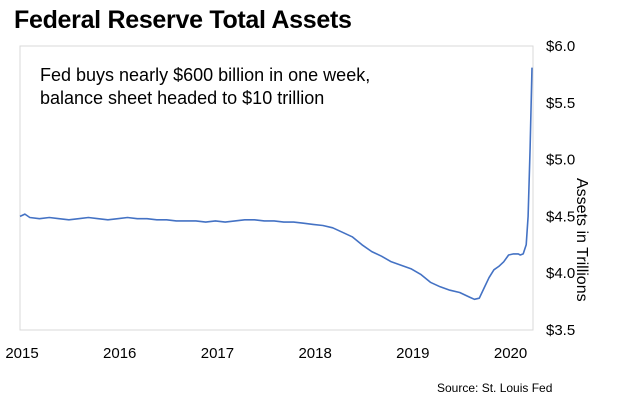  I want to click on source-note: Source: St. Louis Fed, so click(495, 388).